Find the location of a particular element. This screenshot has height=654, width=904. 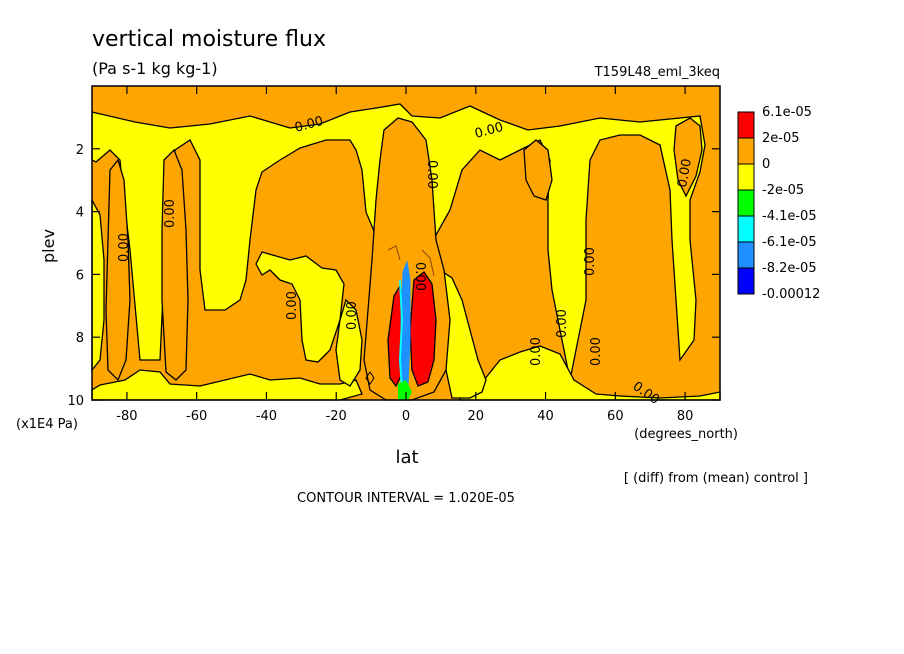

yellow-region-equator-left is located at coordinates (349, 342).